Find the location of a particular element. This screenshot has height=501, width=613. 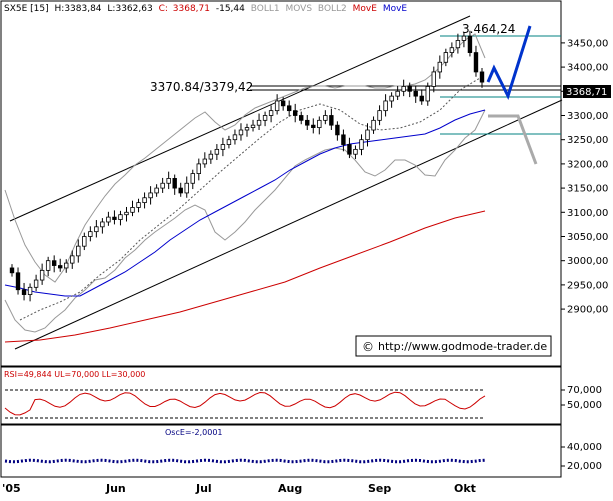

price-tick-label: 3250,00 is located at coordinates (587, 140).